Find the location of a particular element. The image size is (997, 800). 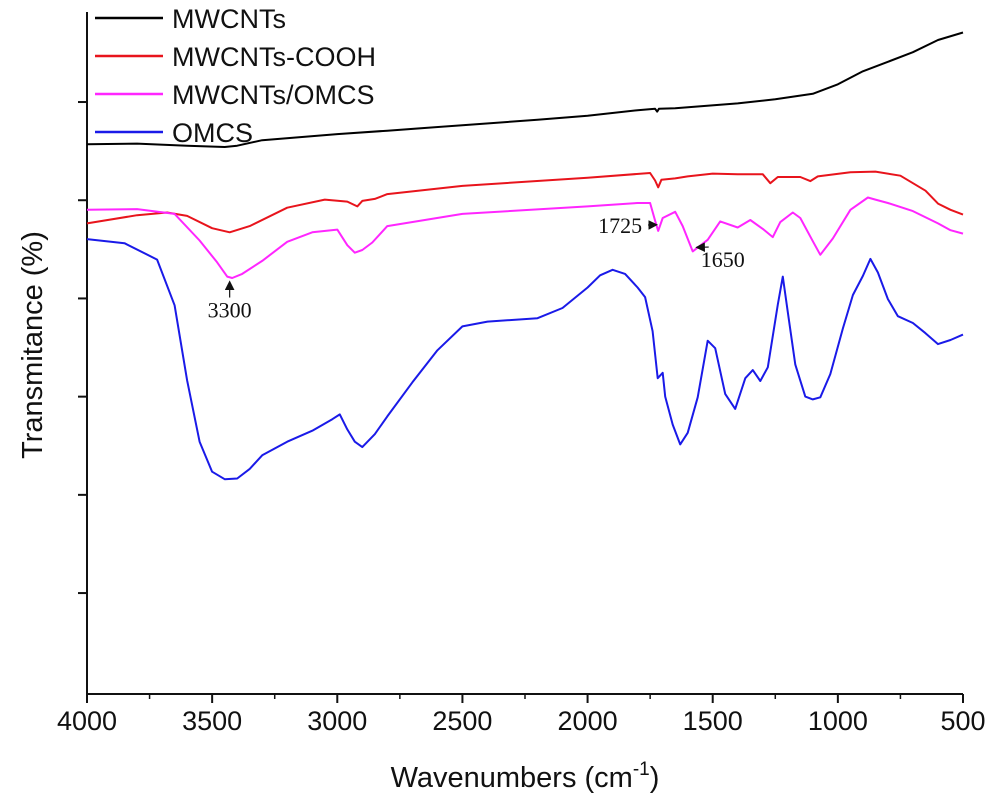

legend-label: MWCNTs-COOH is located at coordinates (274, 57).